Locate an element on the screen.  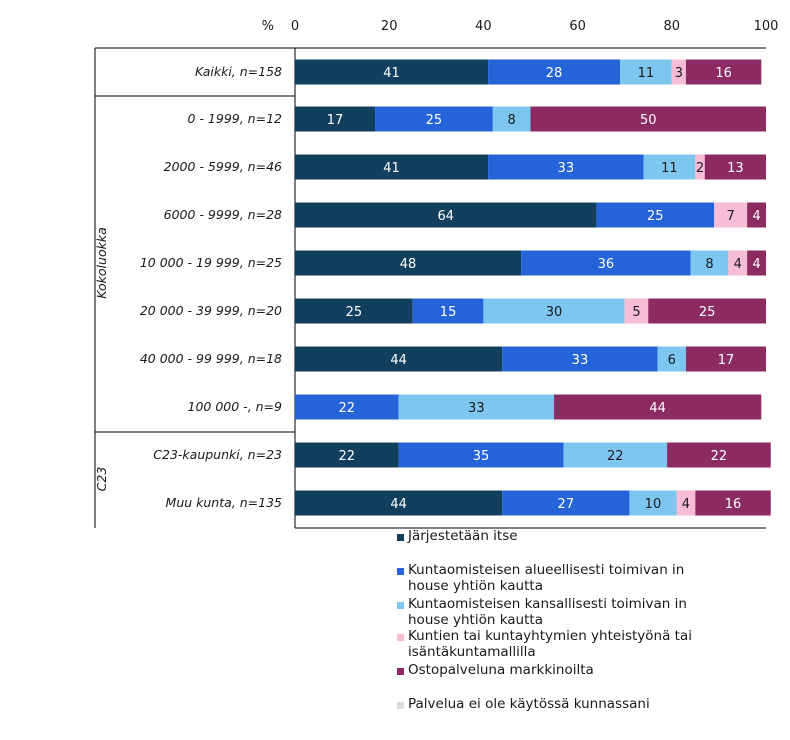
bar-value-label: 30 is located at coordinates (554, 312).